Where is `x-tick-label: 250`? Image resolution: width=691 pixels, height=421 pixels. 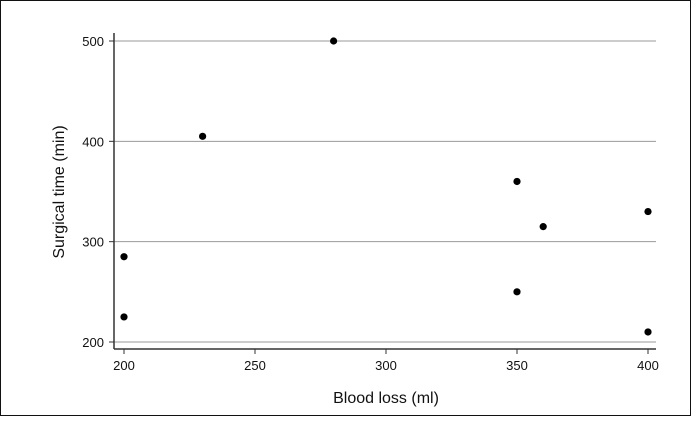 x-tick-label: 250 is located at coordinates (255, 365).